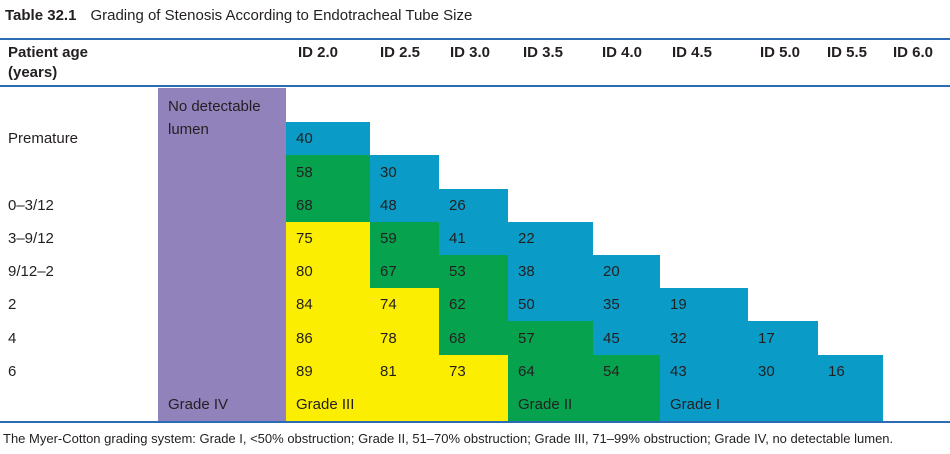 Image resolution: width=950 pixels, height=454 pixels. I want to click on table-cell: 81, so click(404, 371).